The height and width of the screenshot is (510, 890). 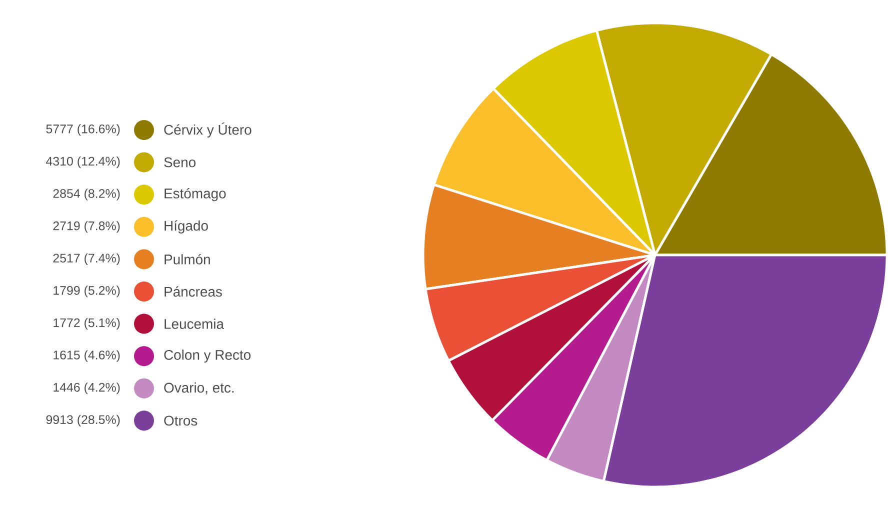 I want to click on legend-label: Colon y Recto, so click(x=207, y=356).